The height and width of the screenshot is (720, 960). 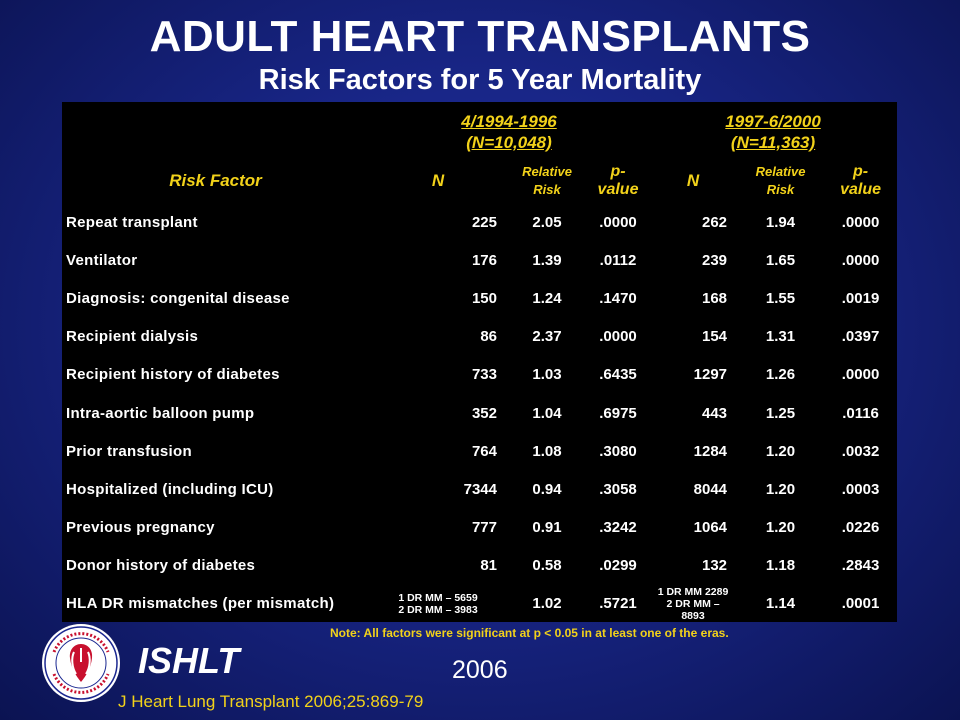 I want to click on relative-risk-cell-era-2: 1.14, so click(x=780, y=604).